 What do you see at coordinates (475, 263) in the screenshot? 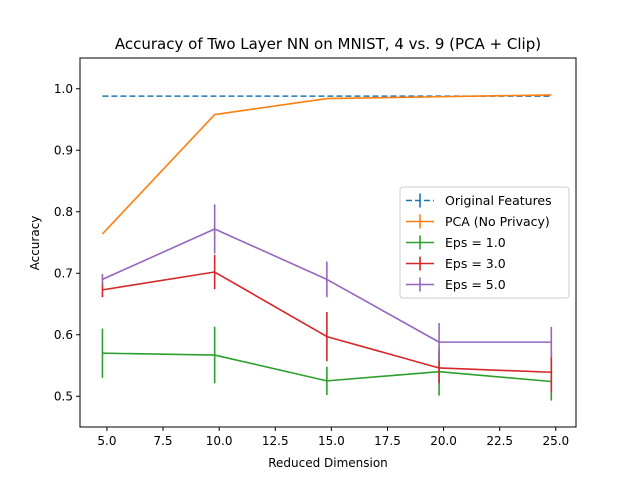
I see `legend-label-3: Eps = 3.0` at bounding box center [475, 263].